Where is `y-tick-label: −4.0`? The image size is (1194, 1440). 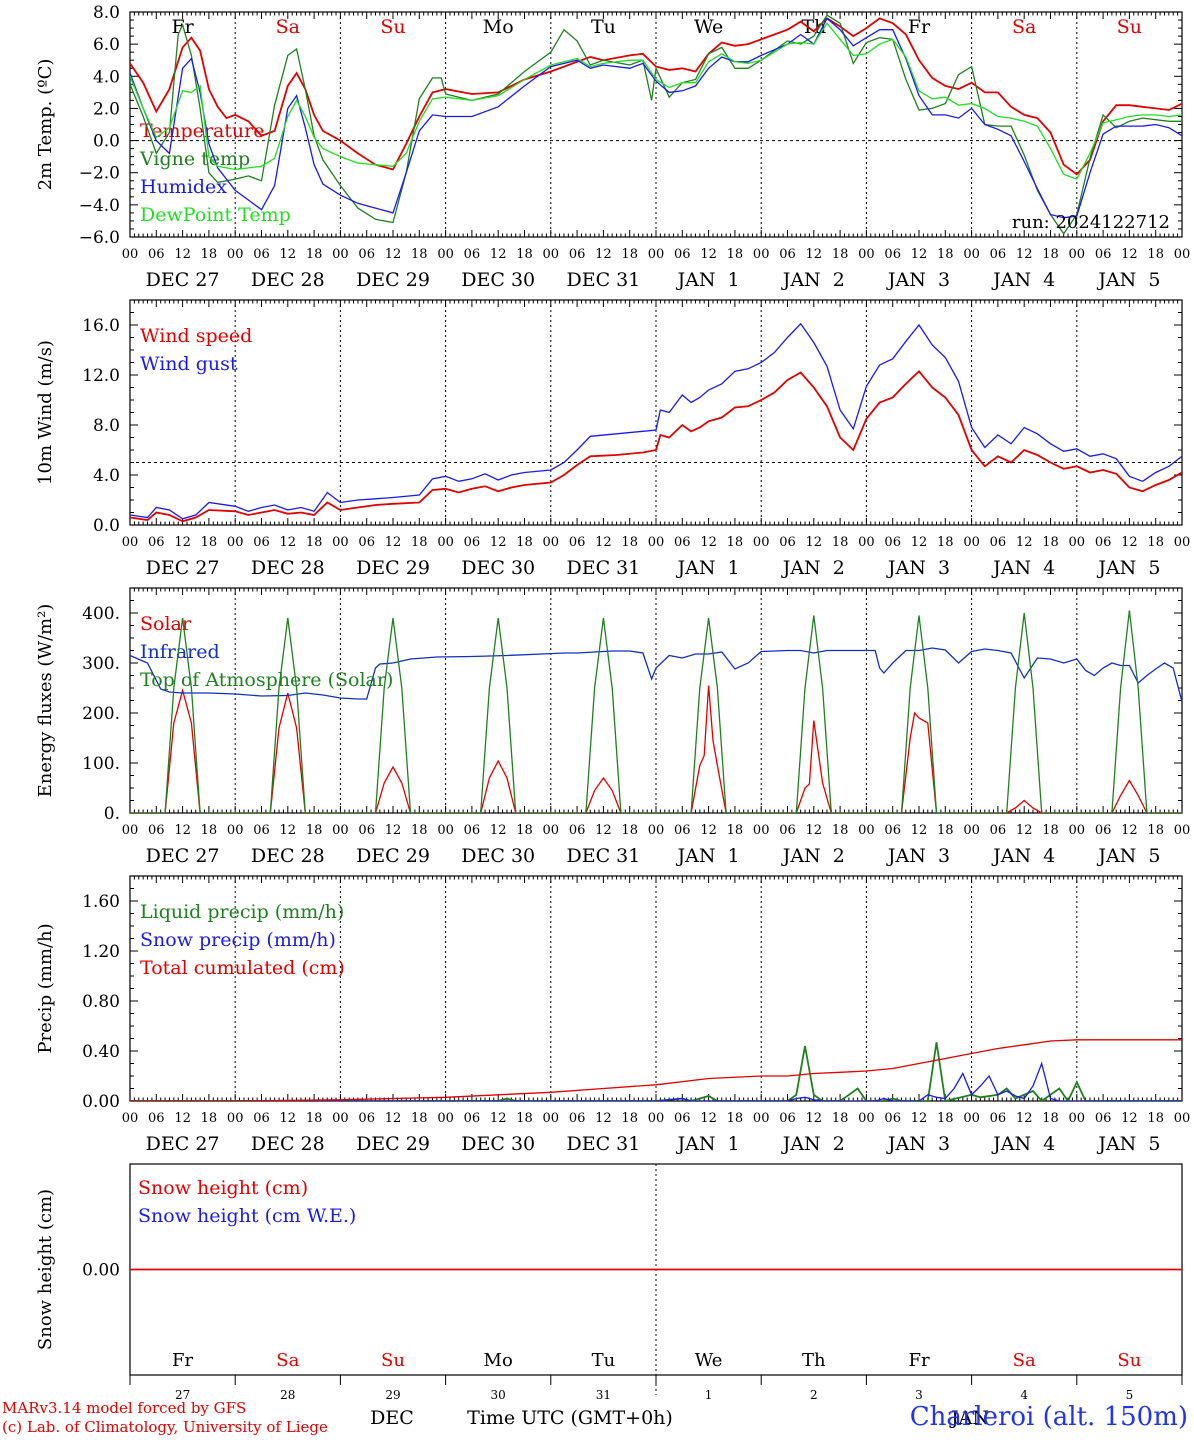
y-tick-label: −4.0 is located at coordinates (99, 206).